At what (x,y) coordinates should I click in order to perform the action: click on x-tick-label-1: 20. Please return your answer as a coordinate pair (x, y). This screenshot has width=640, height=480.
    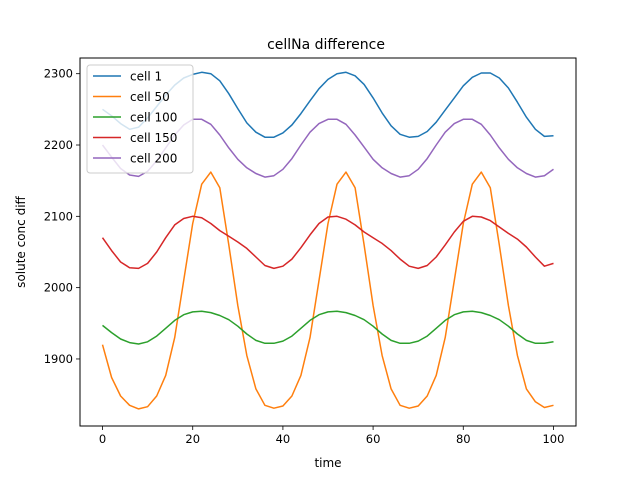
    Looking at the image, I should click on (192, 439).